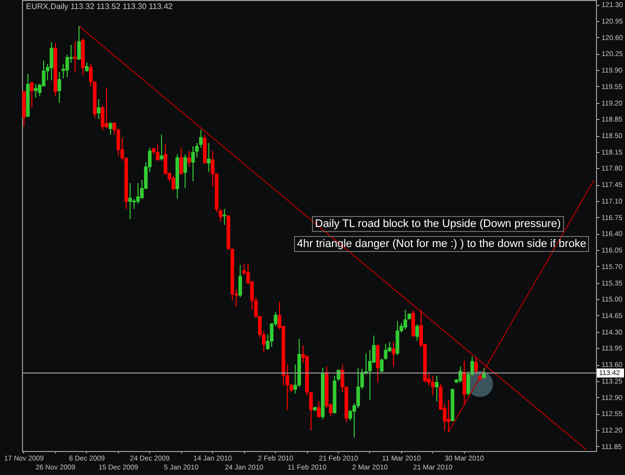 Image resolution: width=625 pixels, height=475 pixels. I want to click on annotation: Daily TL road block to the Upside (Down pressure), so click(438, 224).